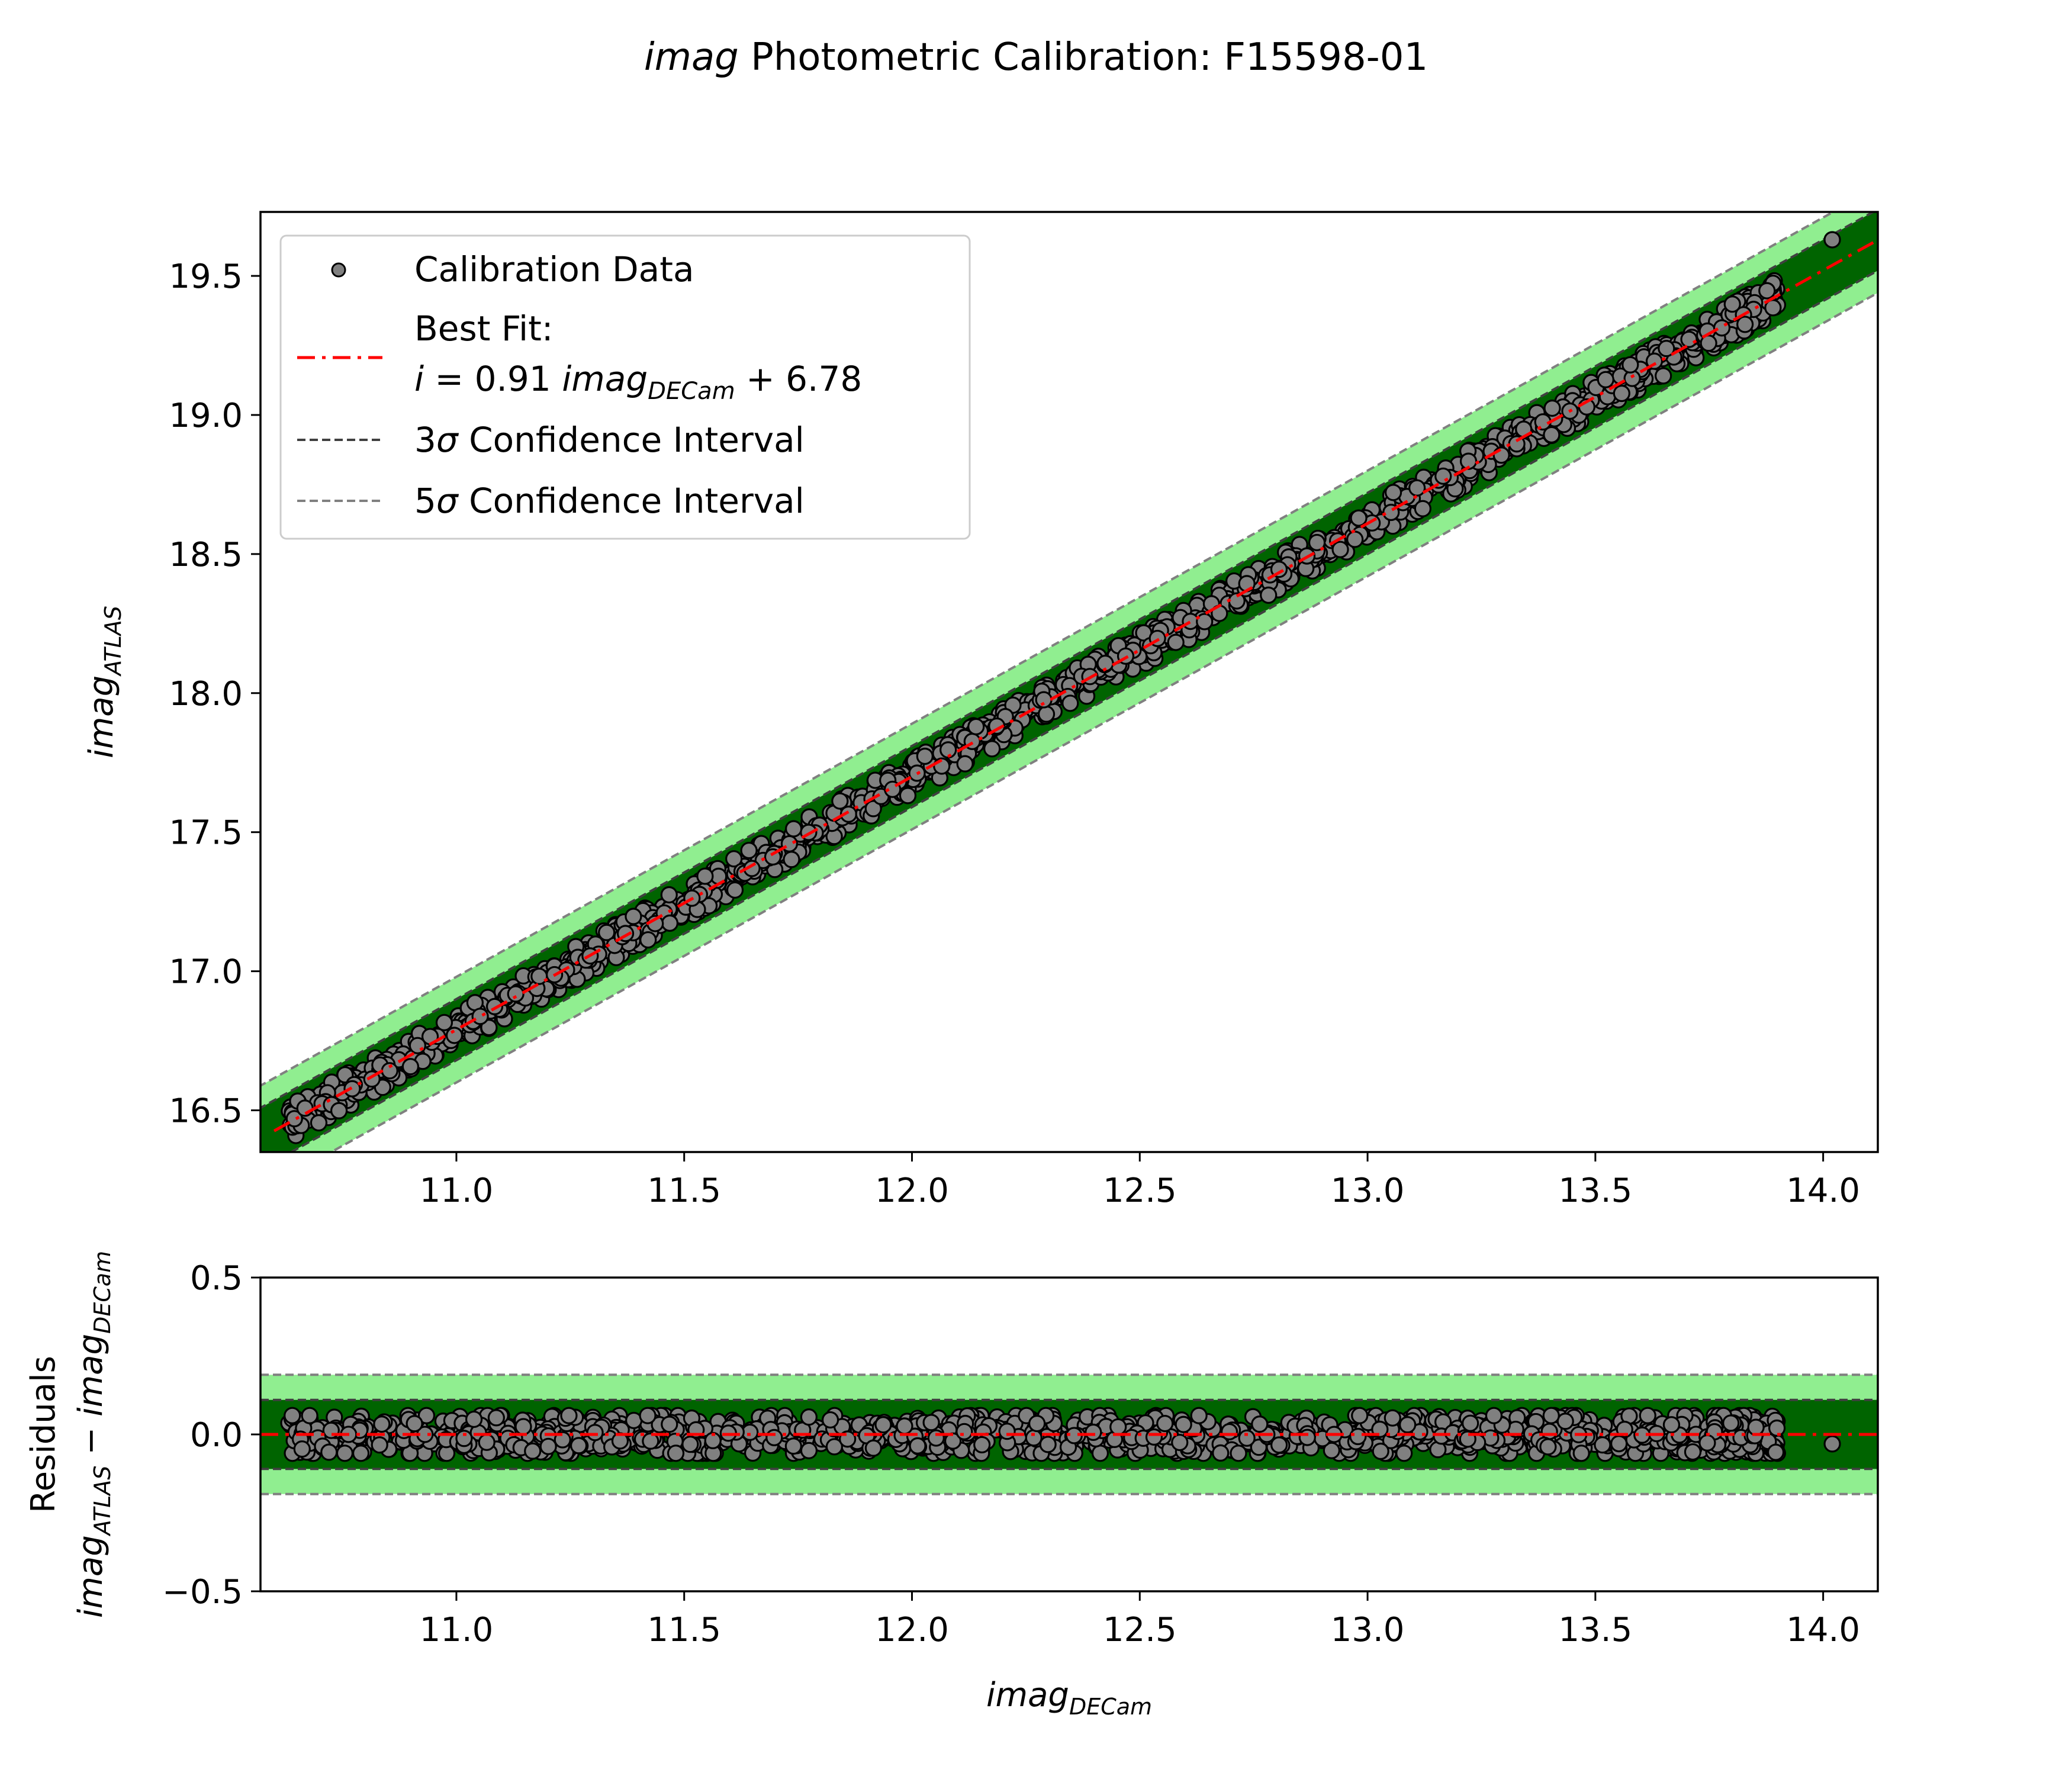  What do you see at coordinates (1368, 1630) in the screenshot?
I see `residuals-xtick-label: 13.0` at bounding box center [1368, 1630].